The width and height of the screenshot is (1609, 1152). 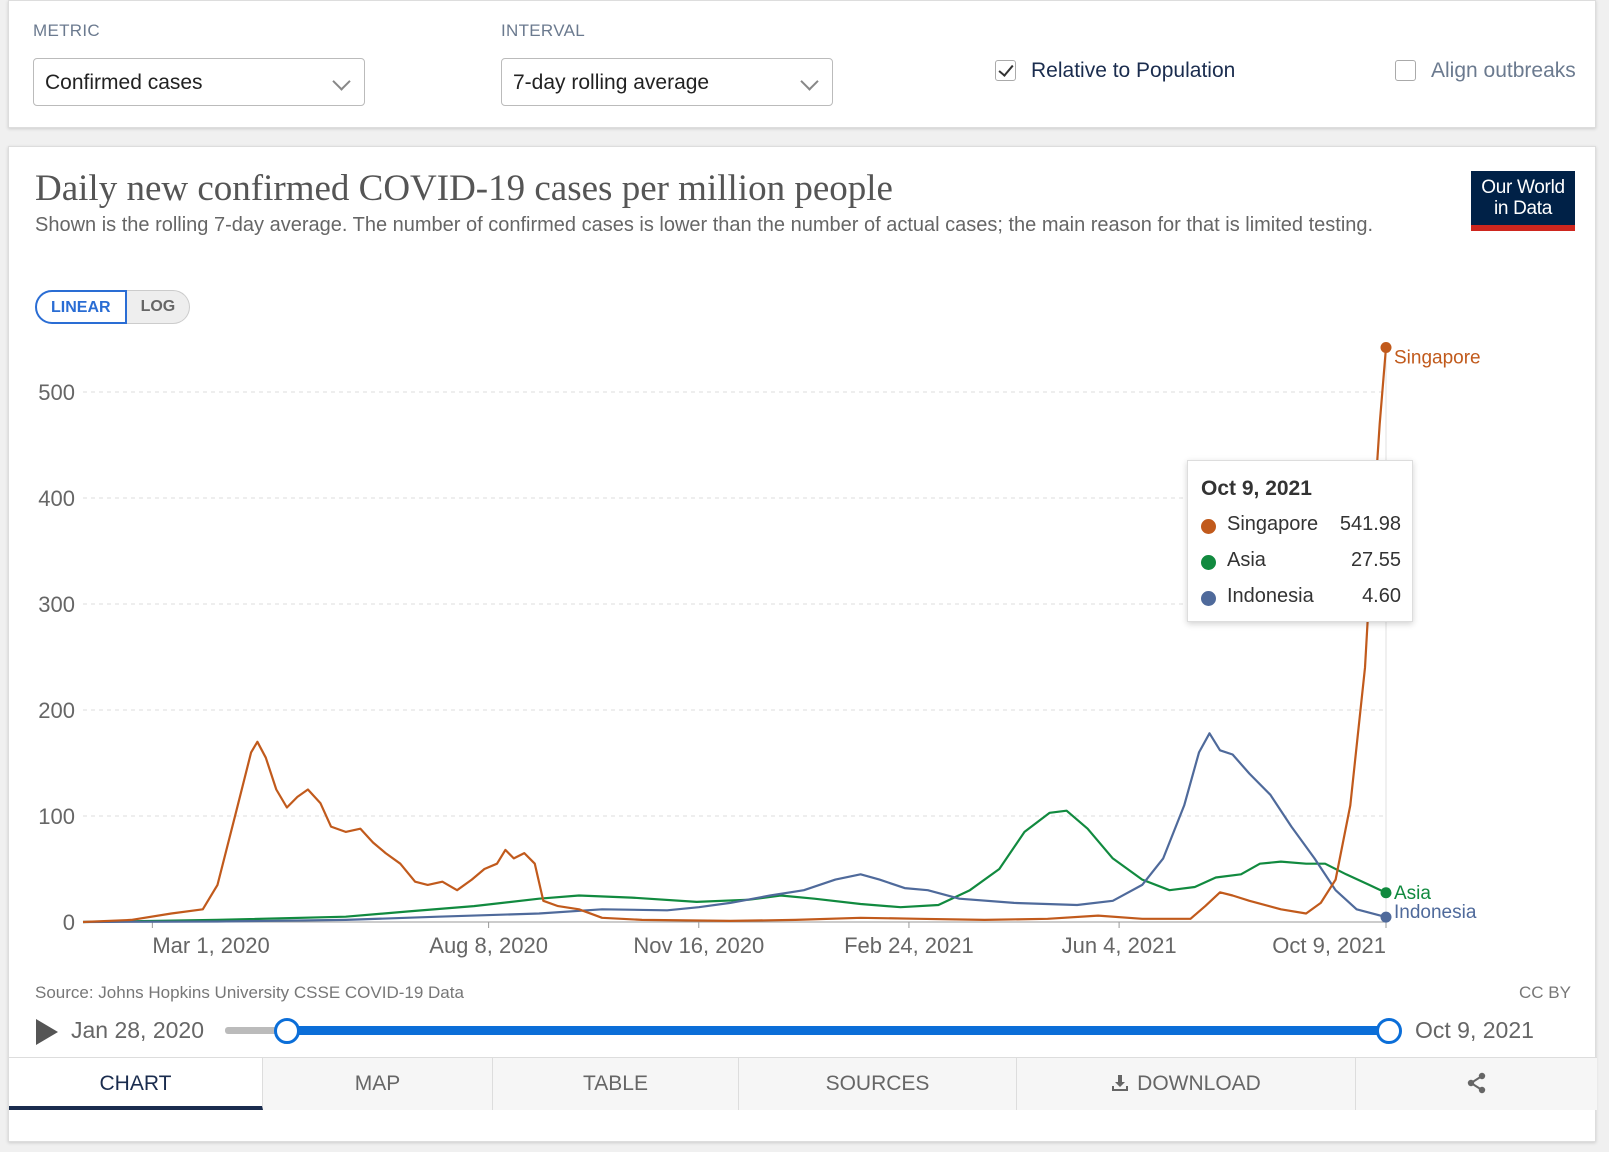 What do you see at coordinates (1246, 560) in the screenshot?
I see `tooltip-series-name: Asia` at bounding box center [1246, 560].